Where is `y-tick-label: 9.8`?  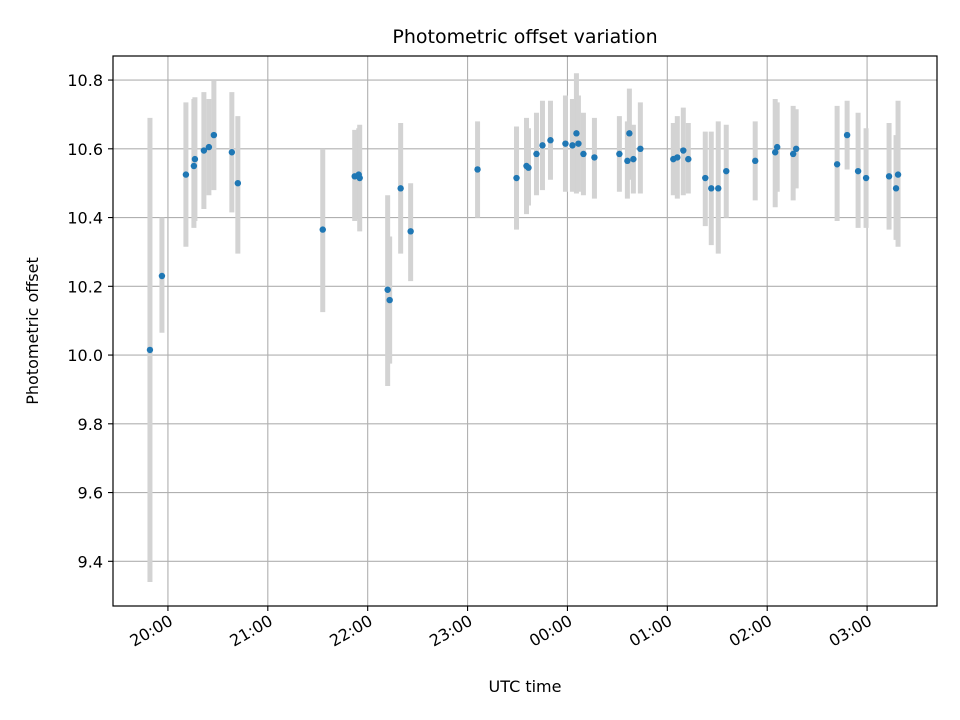
y-tick-label: 9.8 is located at coordinates (90, 424).